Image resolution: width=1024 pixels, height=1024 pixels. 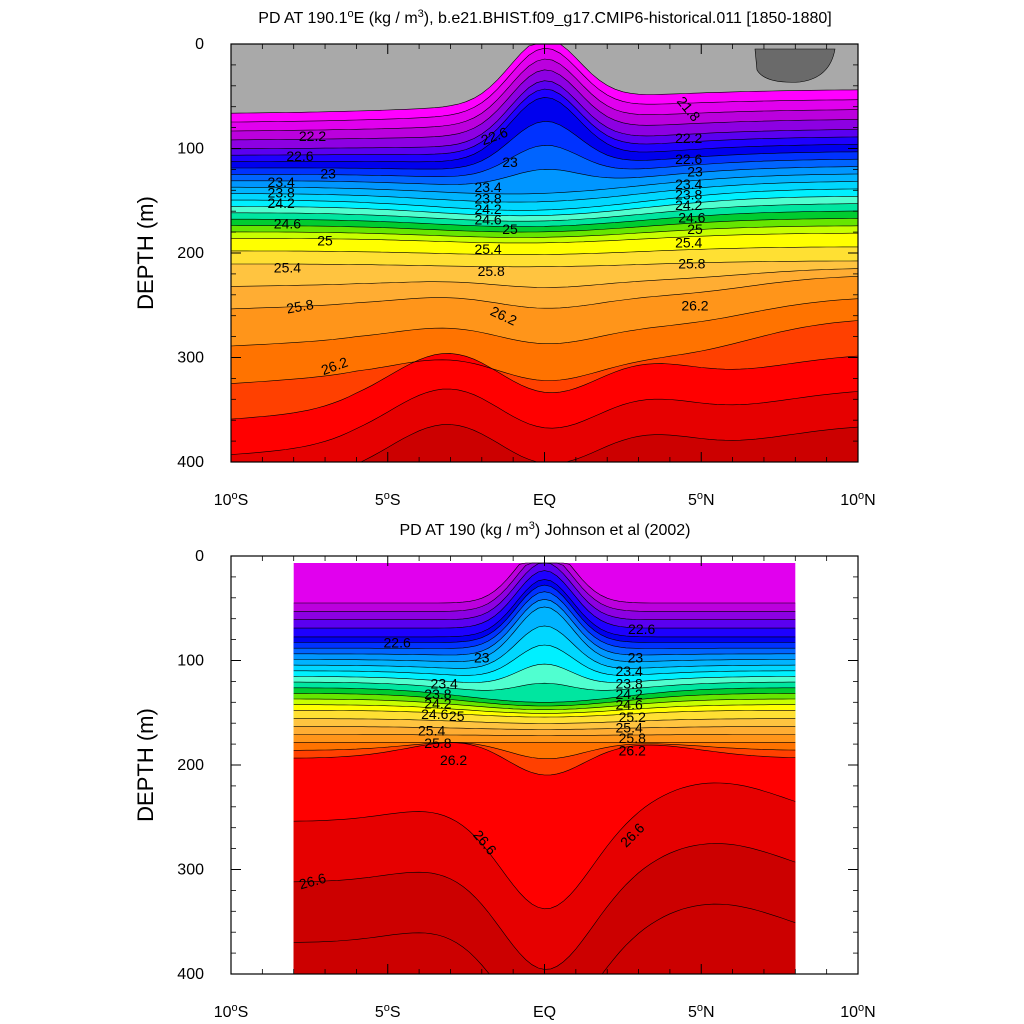 I want to click on y-tick-label: 100, so click(x=190, y=149).